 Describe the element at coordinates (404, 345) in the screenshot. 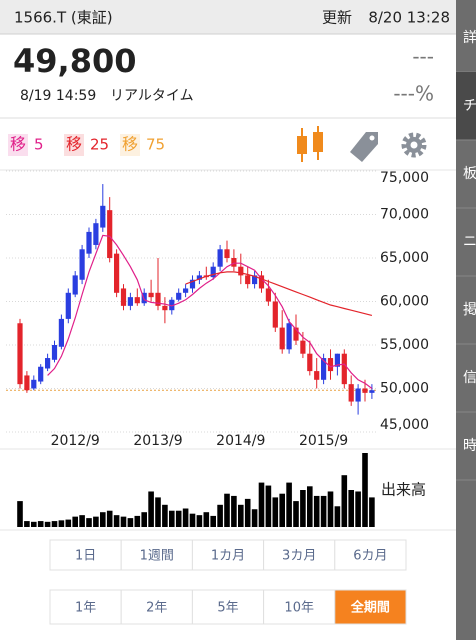

I see `y-tick-label: 55,000` at that location.